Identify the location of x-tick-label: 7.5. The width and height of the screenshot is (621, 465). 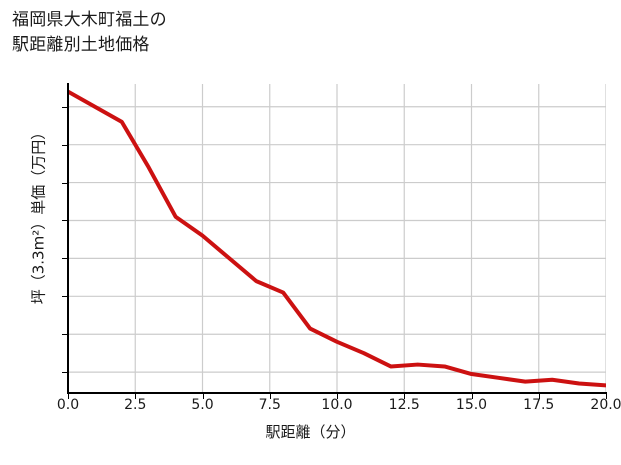
(269, 405).